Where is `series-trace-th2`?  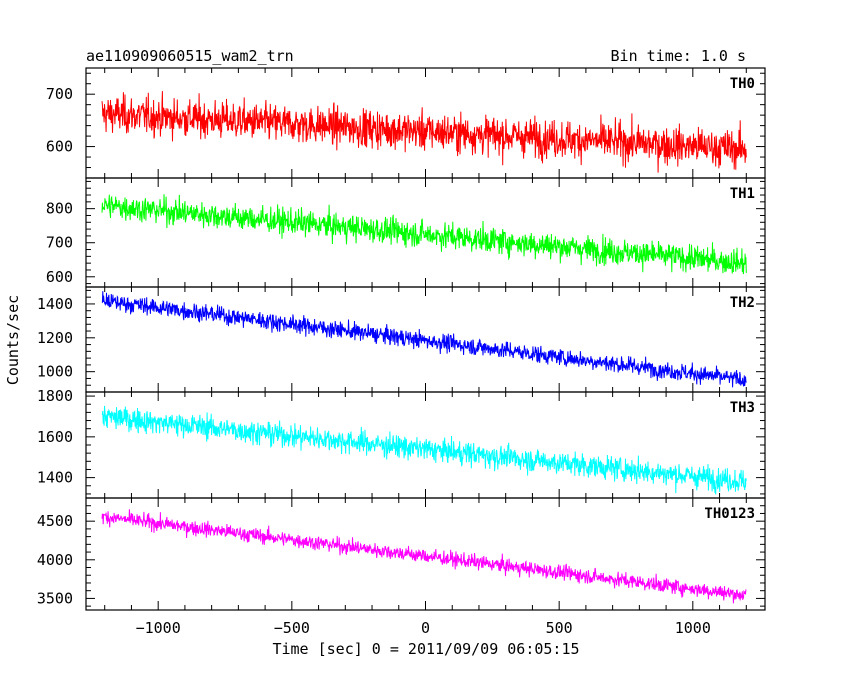
series-trace-th2 is located at coordinates (424, 339).